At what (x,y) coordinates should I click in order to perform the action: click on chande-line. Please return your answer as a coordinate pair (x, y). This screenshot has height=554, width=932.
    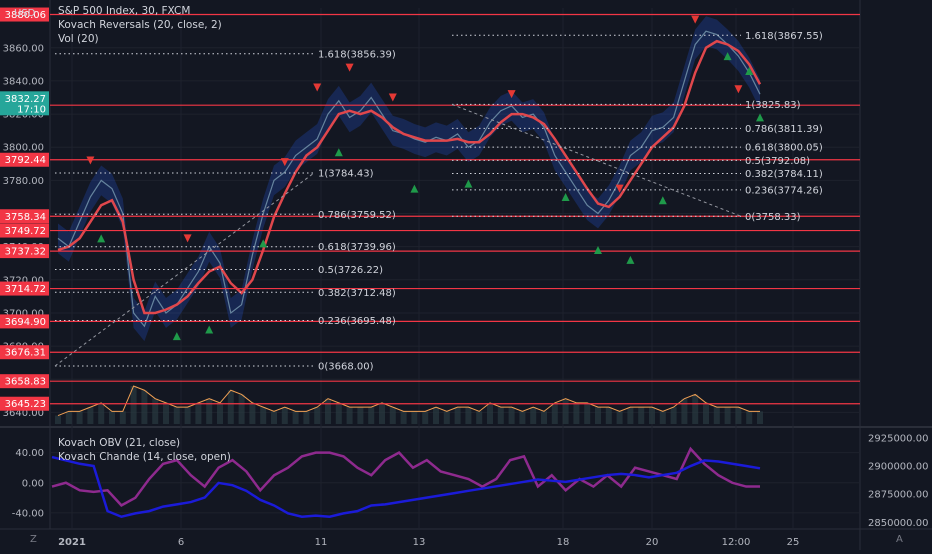
    Looking at the image, I should click on (405, 476).